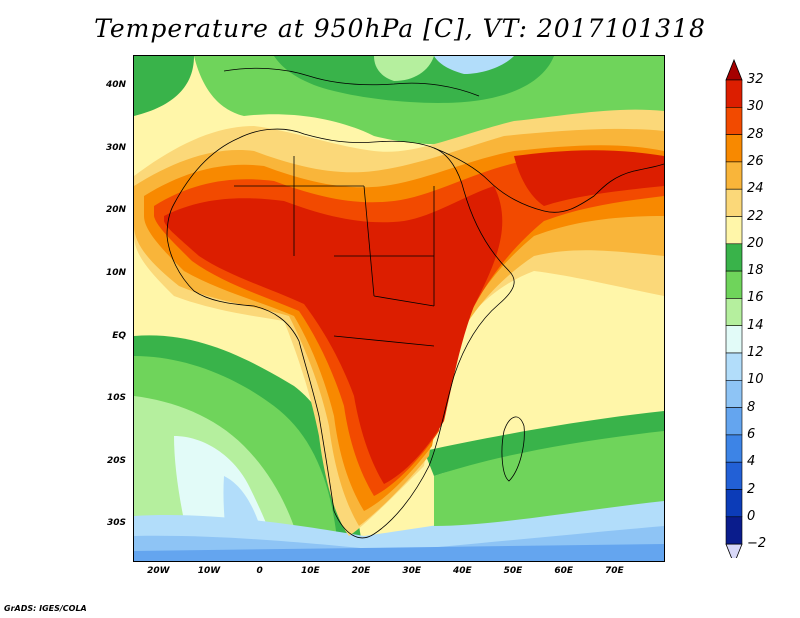  I want to click on colorbar-tick-label: 10, so click(755, 380).